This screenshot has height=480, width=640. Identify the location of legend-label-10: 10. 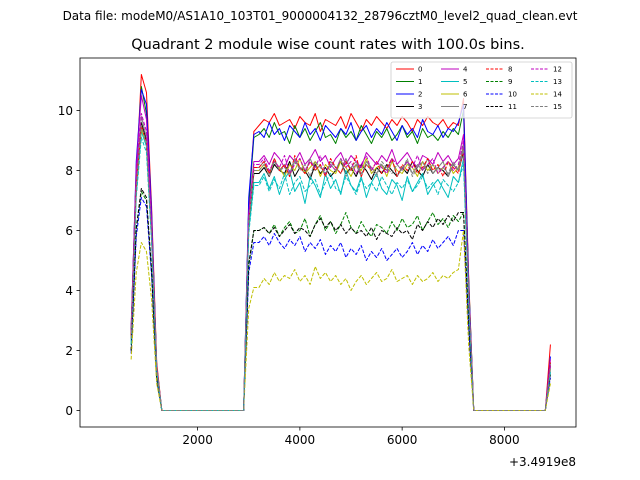
(512, 95).